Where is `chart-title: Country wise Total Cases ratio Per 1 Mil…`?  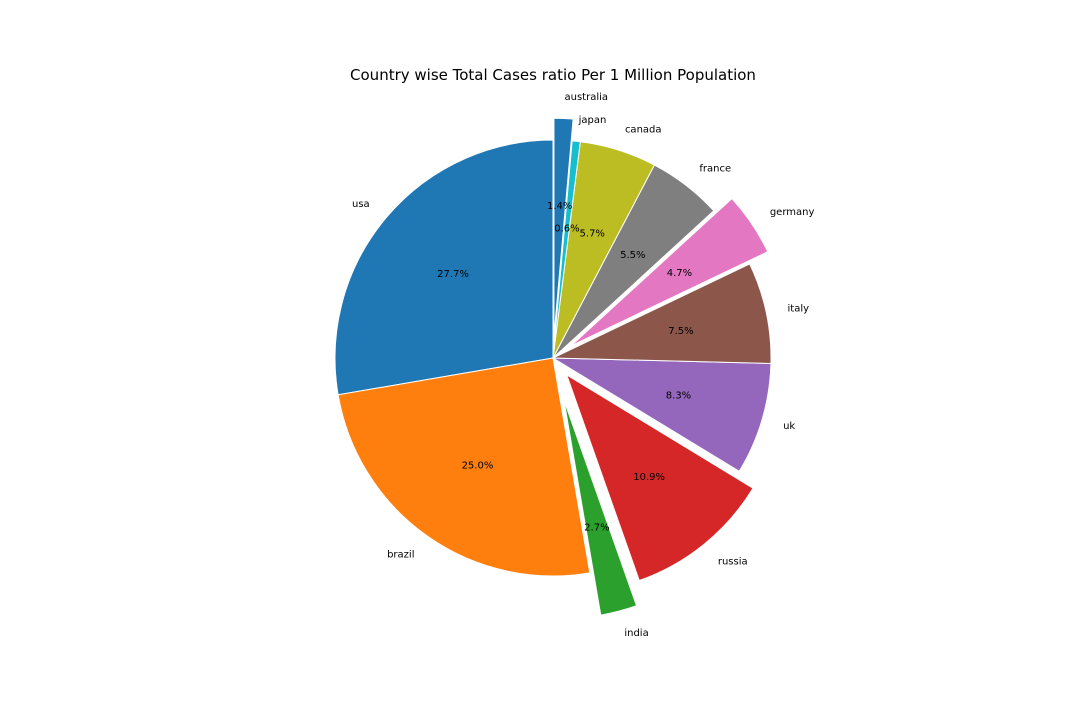 chart-title: Country wise Total Cases ratio Per 1 Mil… is located at coordinates (553, 75).